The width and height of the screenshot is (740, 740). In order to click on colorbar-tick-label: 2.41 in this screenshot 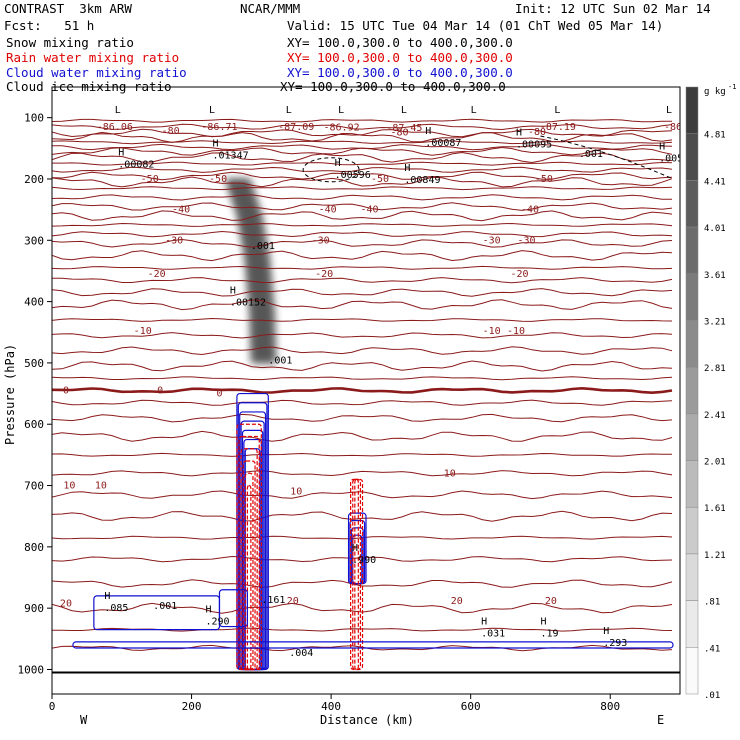, I will do `click(715, 416)`.